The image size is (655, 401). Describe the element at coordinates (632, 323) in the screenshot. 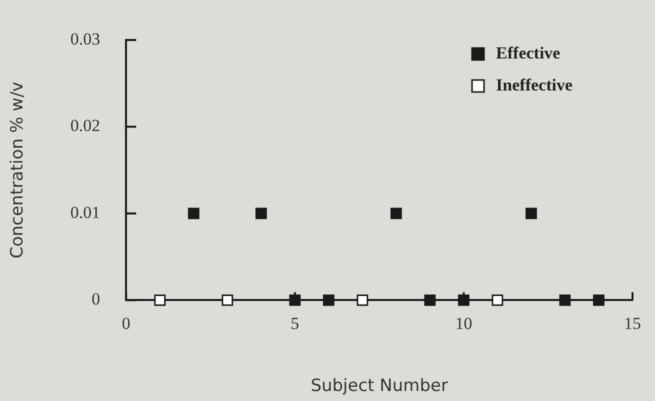

I see `x-tick-label: 15` at that location.